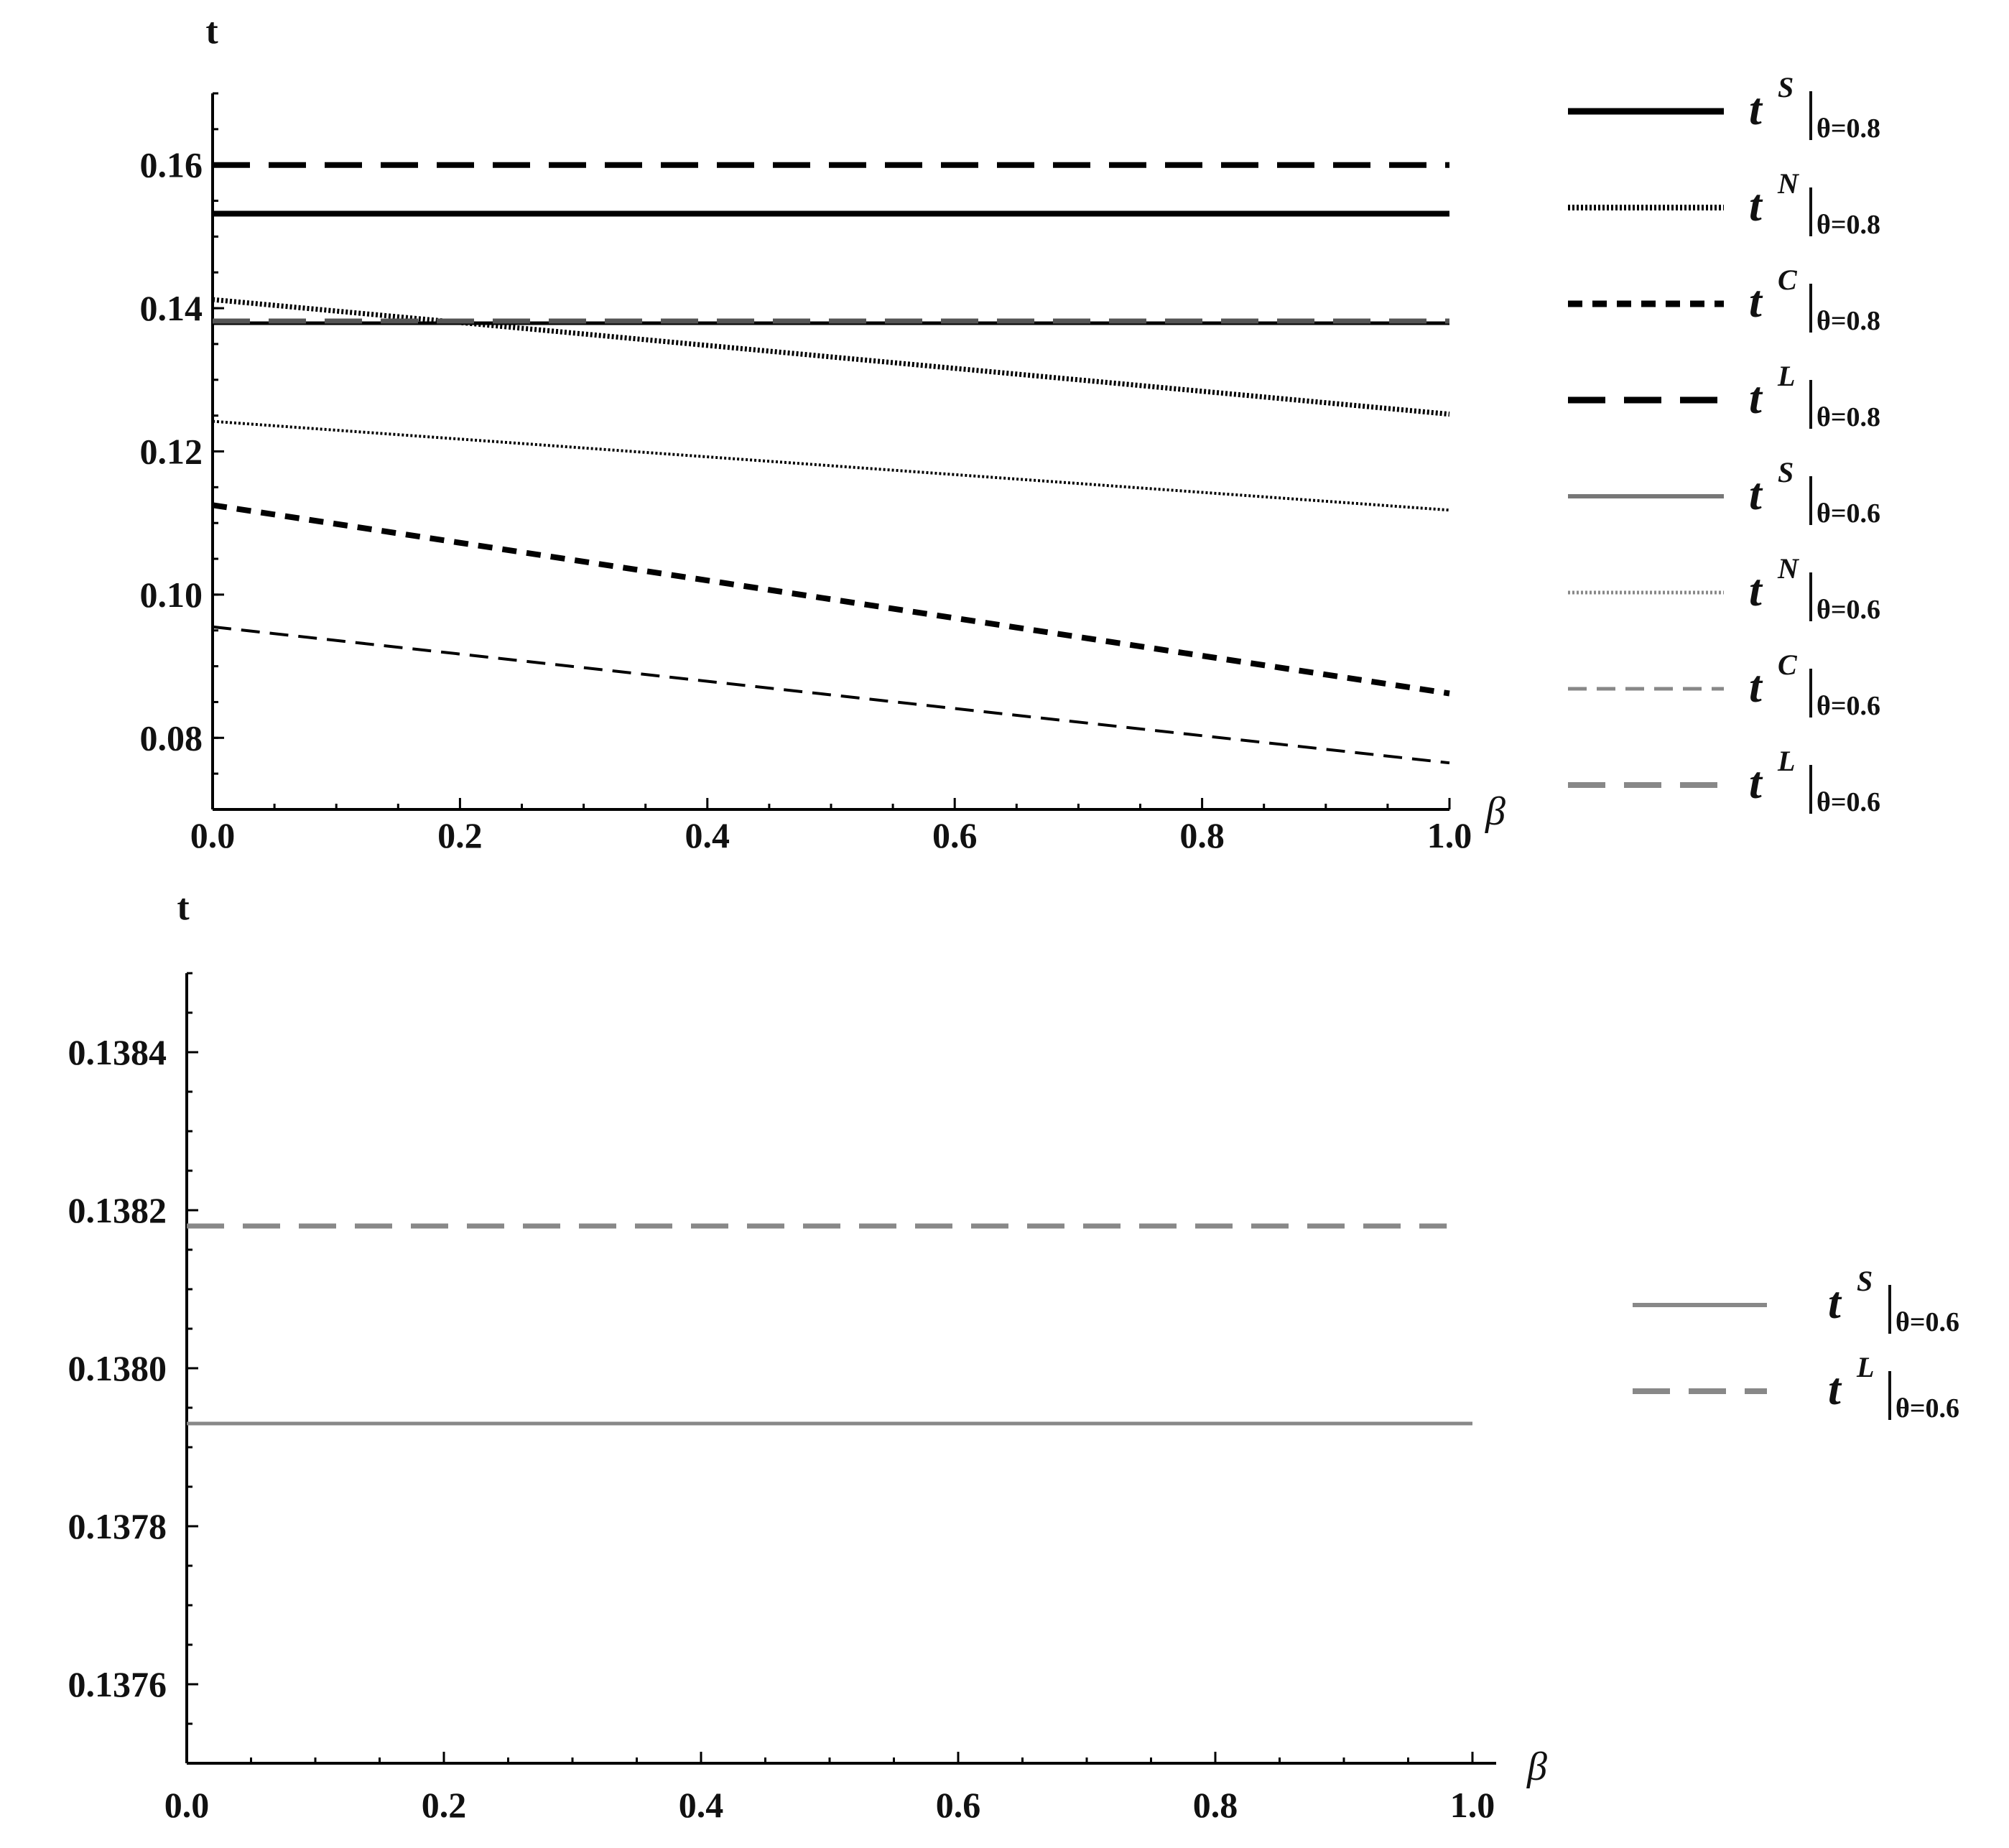 The width and height of the screenshot is (2009, 1848). I want to click on legend: t Sθ=0.6t Lθ=0.6, so click(1796, 1344).